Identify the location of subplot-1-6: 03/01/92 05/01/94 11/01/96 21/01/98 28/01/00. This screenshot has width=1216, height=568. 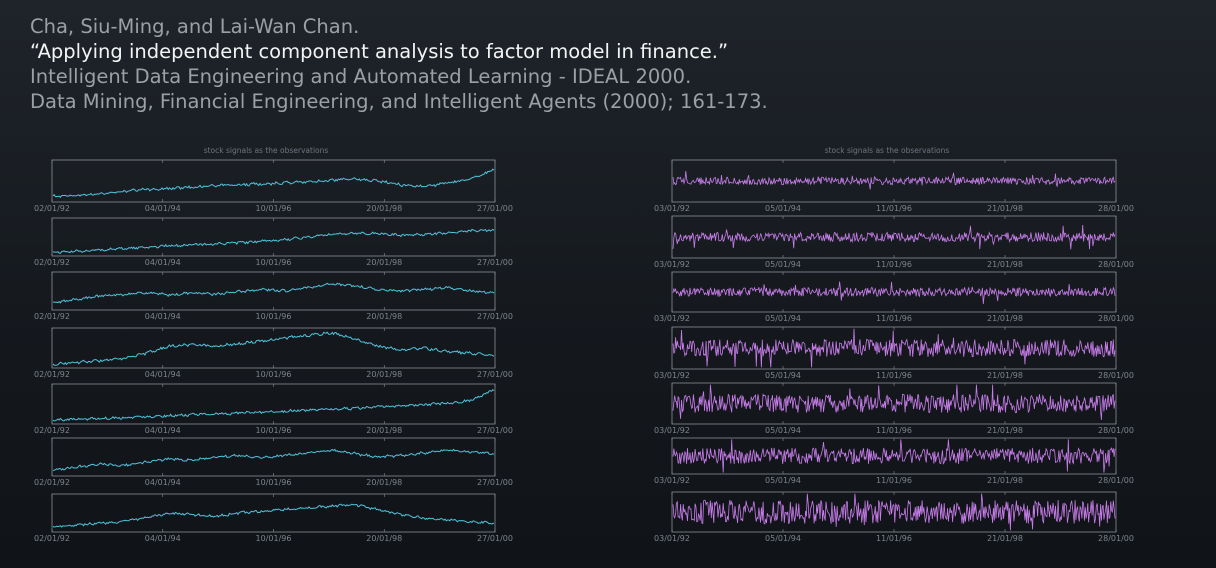
(894, 517).